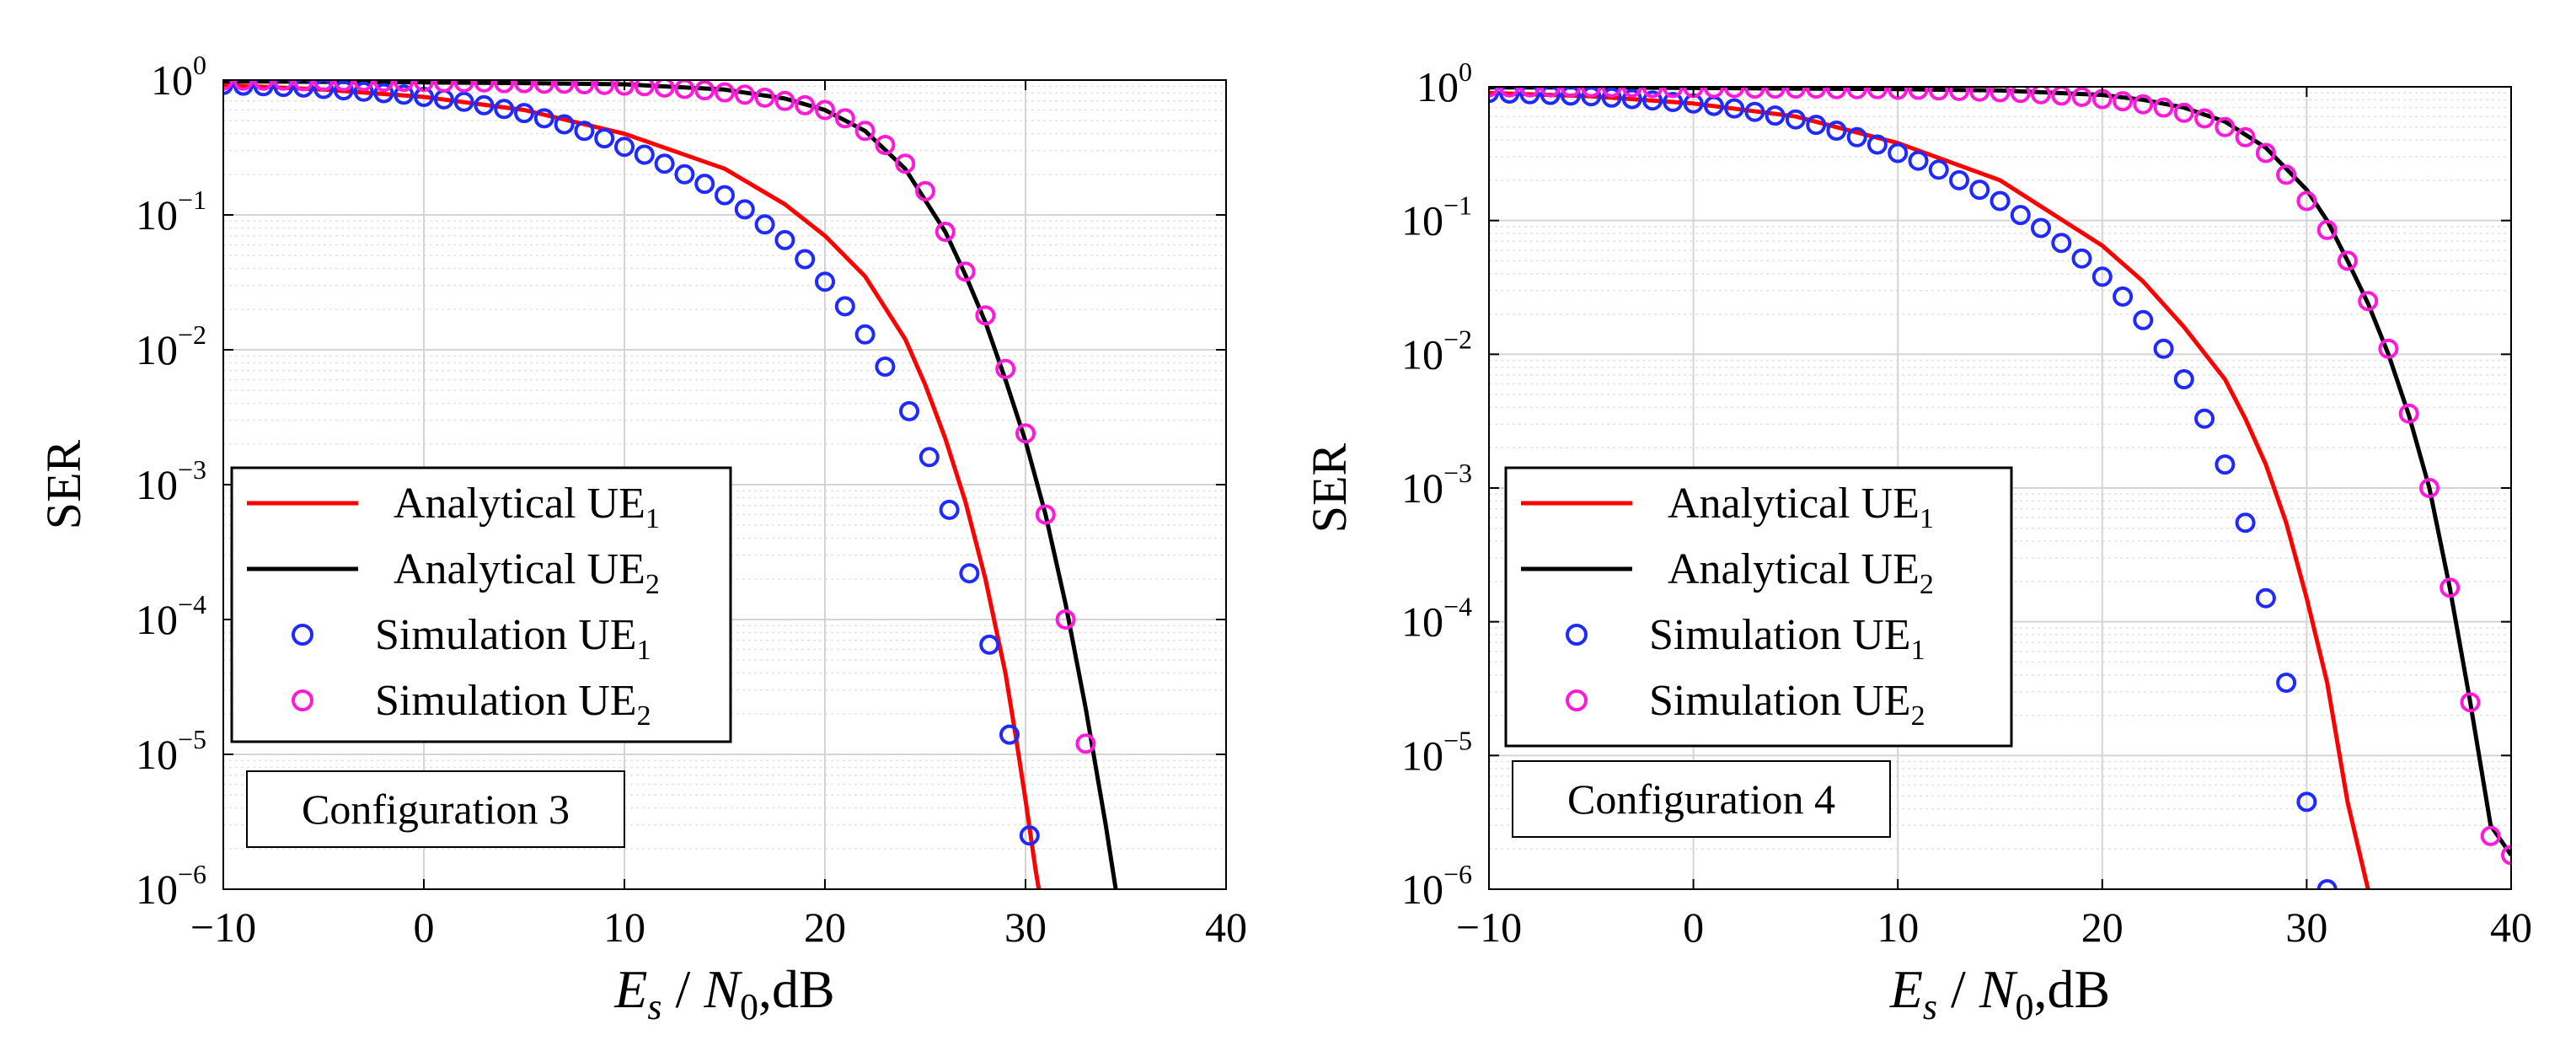 The height and width of the screenshot is (1062, 2576). What do you see at coordinates (527, 507) in the screenshot?
I see `legend-label: Analytical UE1` at bounding box center [527, 507].